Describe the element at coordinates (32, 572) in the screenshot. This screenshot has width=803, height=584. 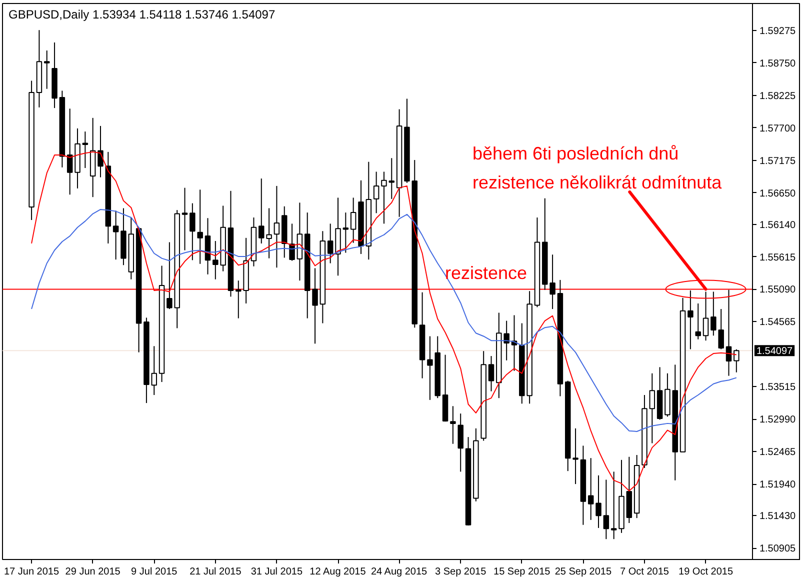
I see `x-tick-label: 17 Jun 2015` at that location.